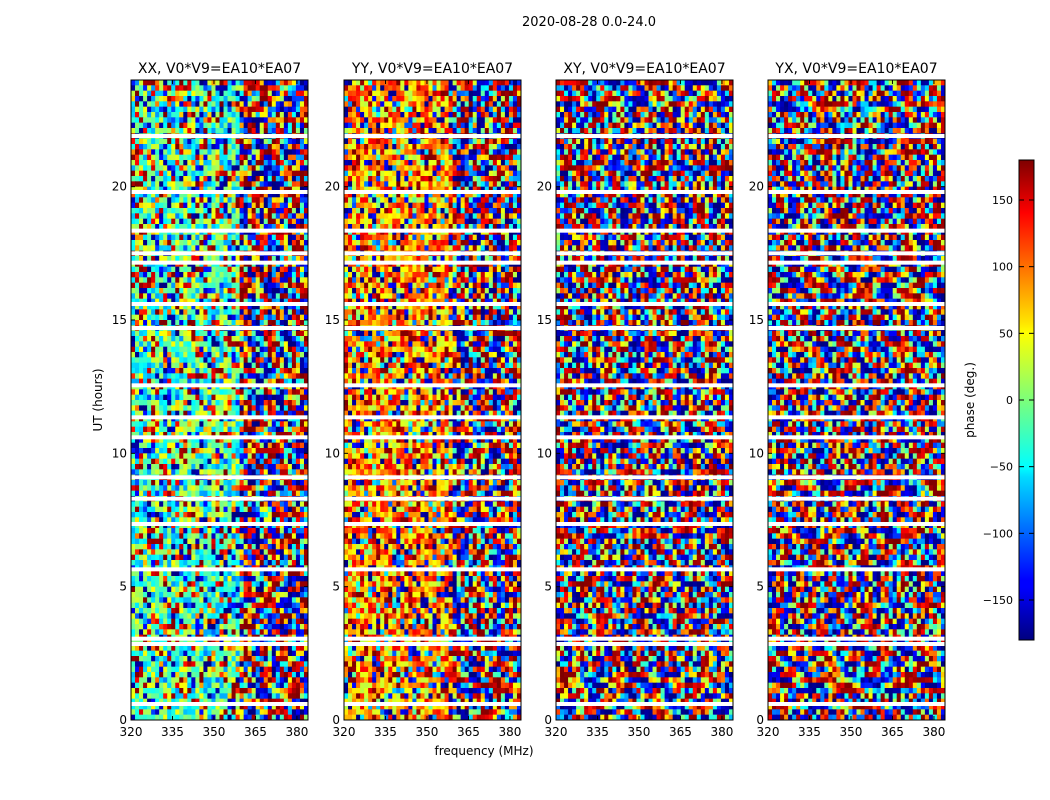 This screenshot has width=1050, height=800. What do you see at coordinates (172, 732) in the screenshot?
I see `x-tick-label: 335` at bounding box center [172, 732].